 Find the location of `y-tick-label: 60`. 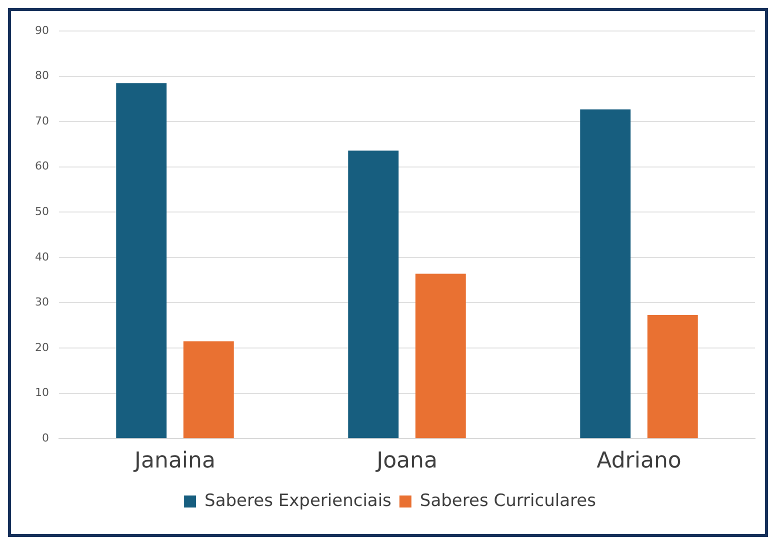

y-tick-label: 60 is located at coordinates (41, 166).